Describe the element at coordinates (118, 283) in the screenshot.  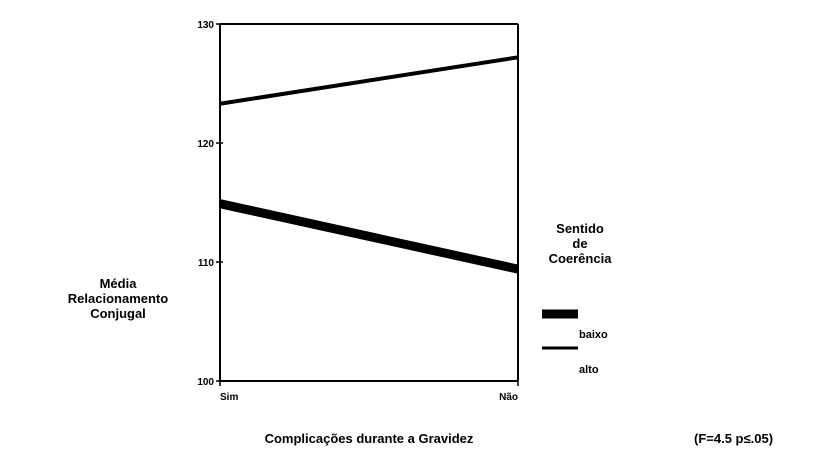
I see `y-axis-label-line: Média` at that location.